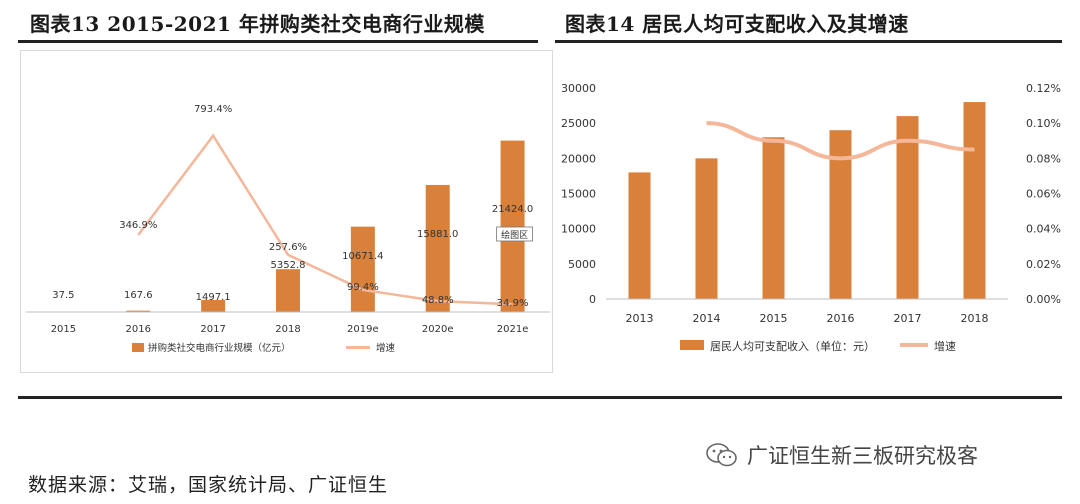  What do you see at coordinates (1043, 229) in the screenshot?
I see `y2-tick-label: 0.04%` at bounding box center [1043, 229].